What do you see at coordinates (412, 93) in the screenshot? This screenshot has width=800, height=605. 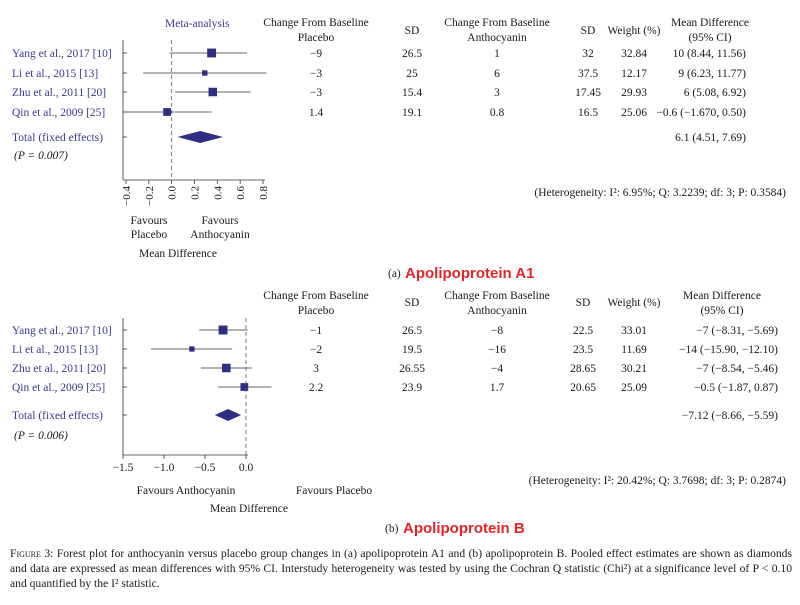 I see `panel-a-placebo-sd: 15.4` at bounding box center [412, 93].